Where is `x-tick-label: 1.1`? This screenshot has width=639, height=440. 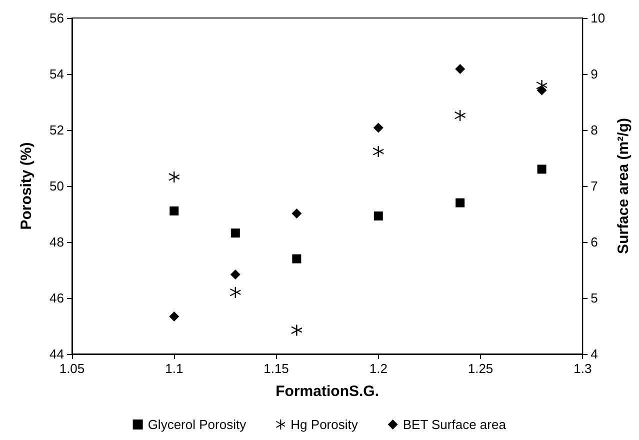 x-tick-label: 1.1 is located at coordinates (174, 368).